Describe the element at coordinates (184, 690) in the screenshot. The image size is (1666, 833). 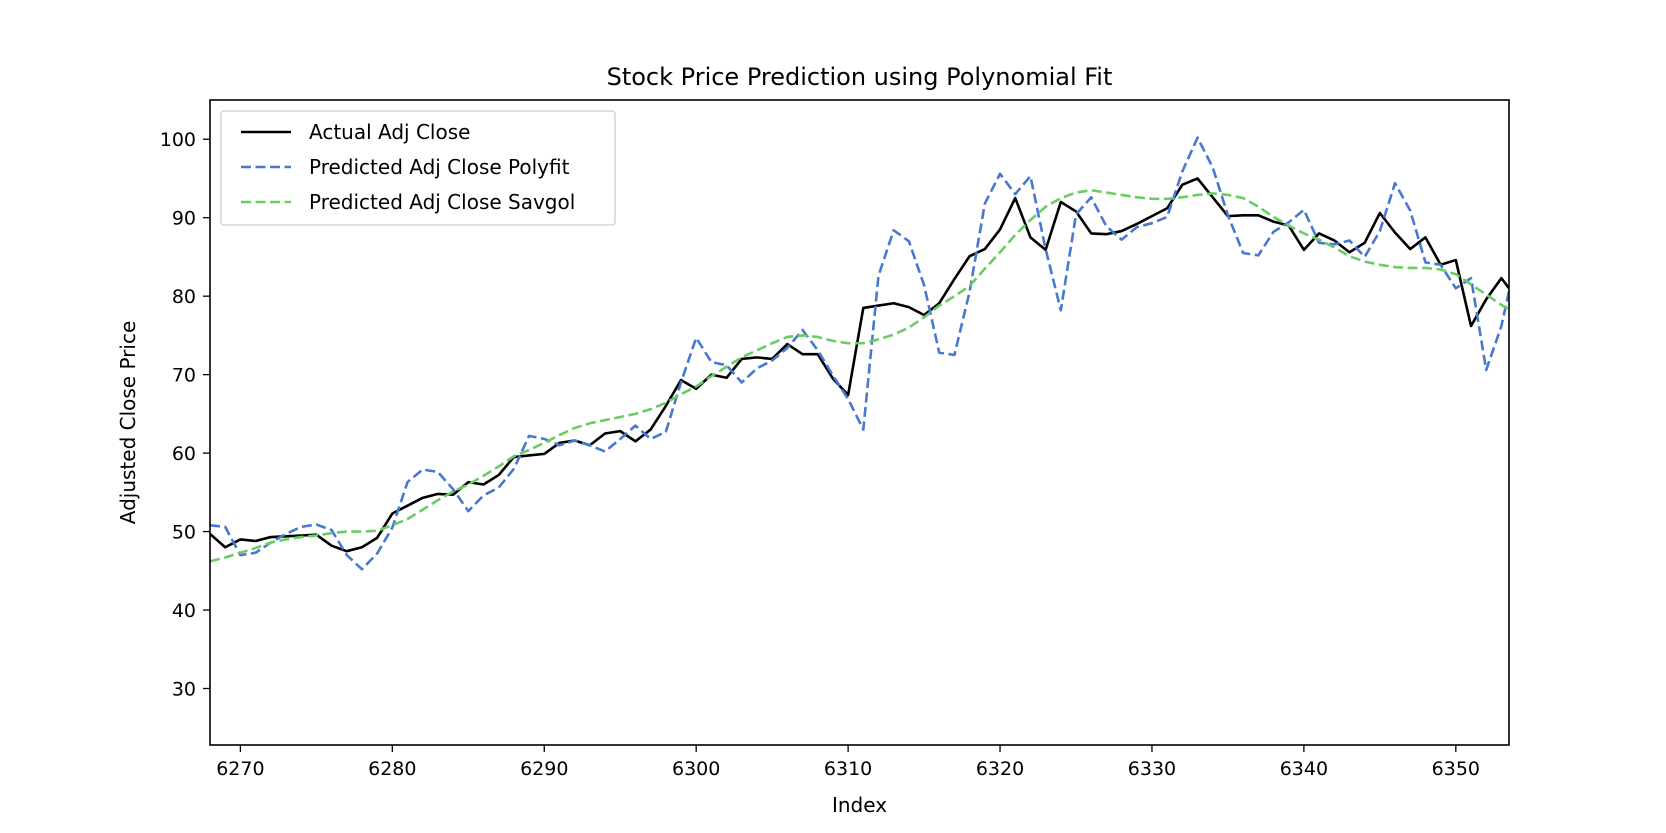
I see `y-tick-label: 30` at that location.